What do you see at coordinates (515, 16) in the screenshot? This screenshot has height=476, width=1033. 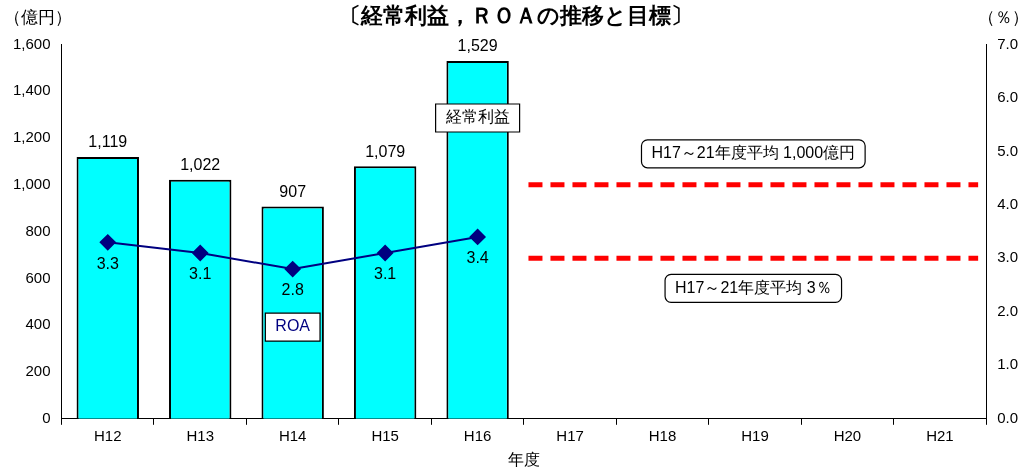 I see `chart-title: 〔経常利益，ＲＯＡの推移と目標〕` at bounding box center [515, 16].